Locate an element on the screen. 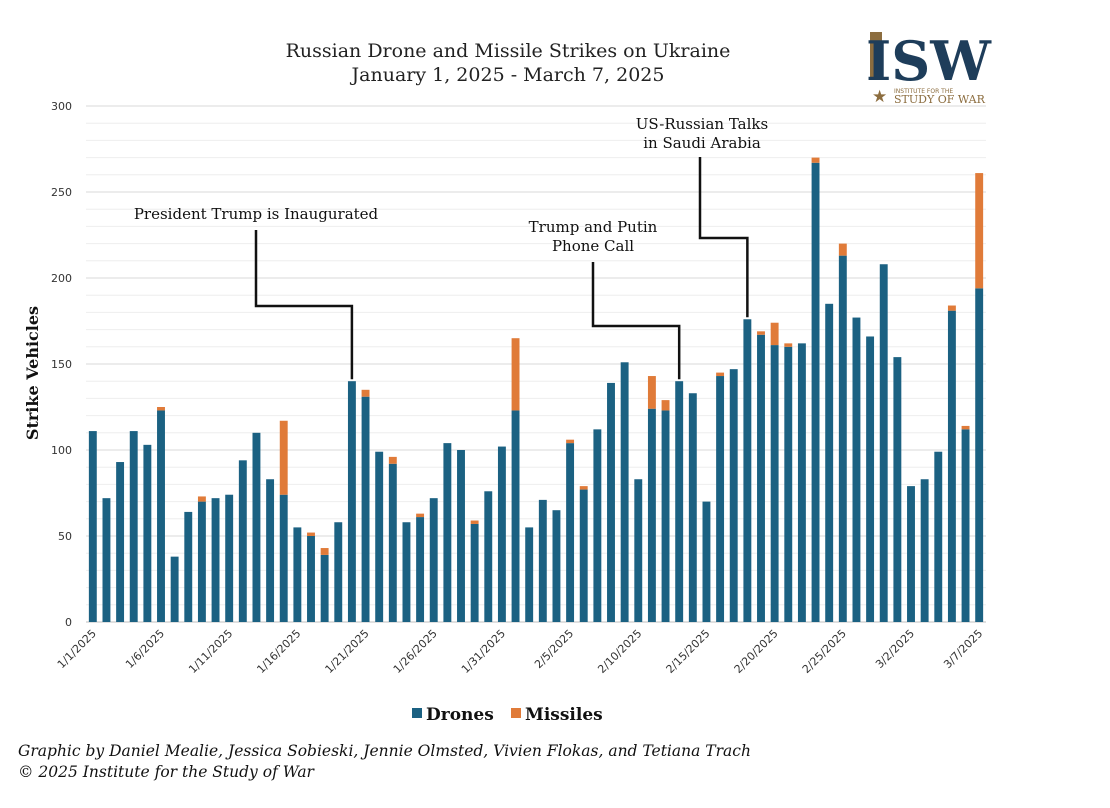 The image size is (1110, 808). legend-label-drones: Drones is located at coordinates (460, 715).